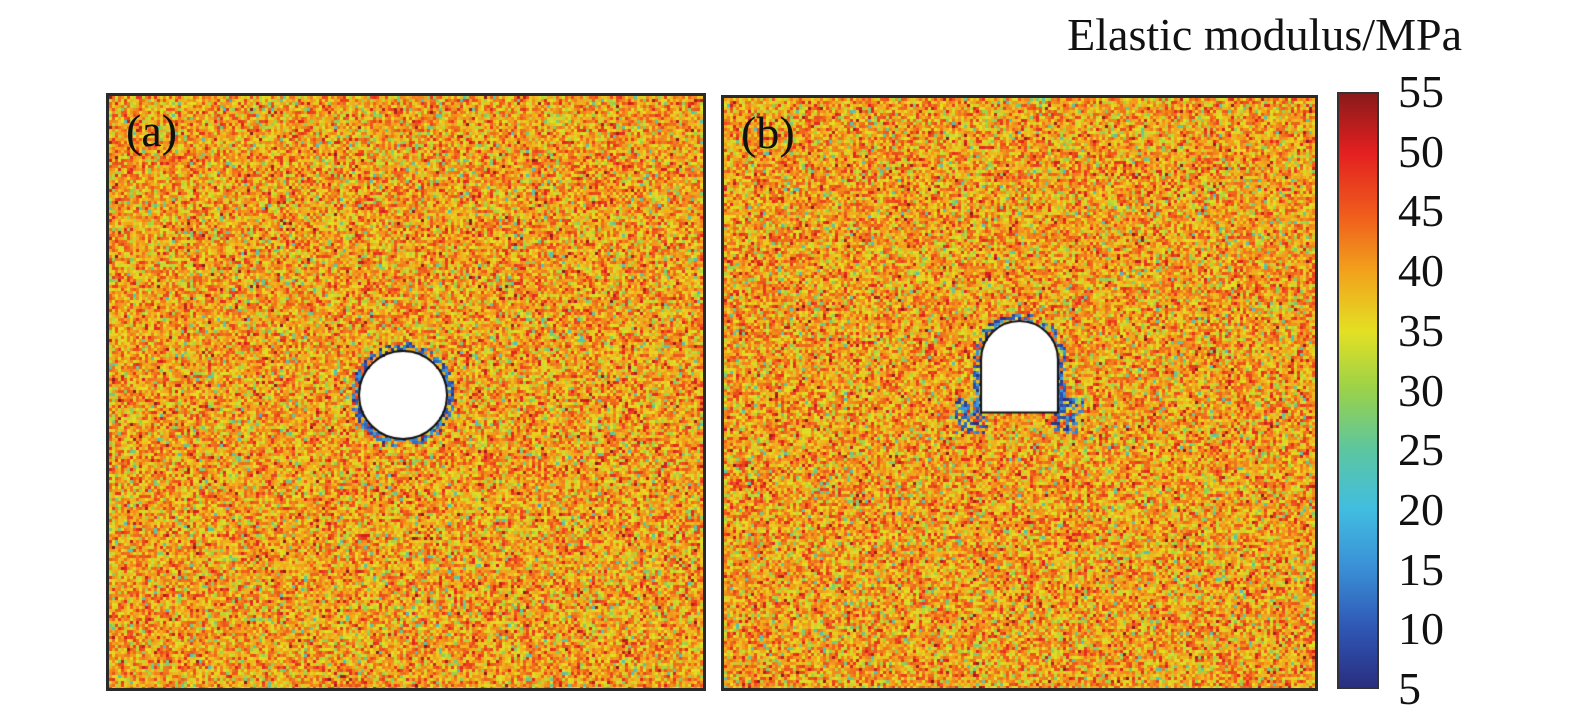  I want to click on colorbar-tick-label: 20, so click(1421, 509).